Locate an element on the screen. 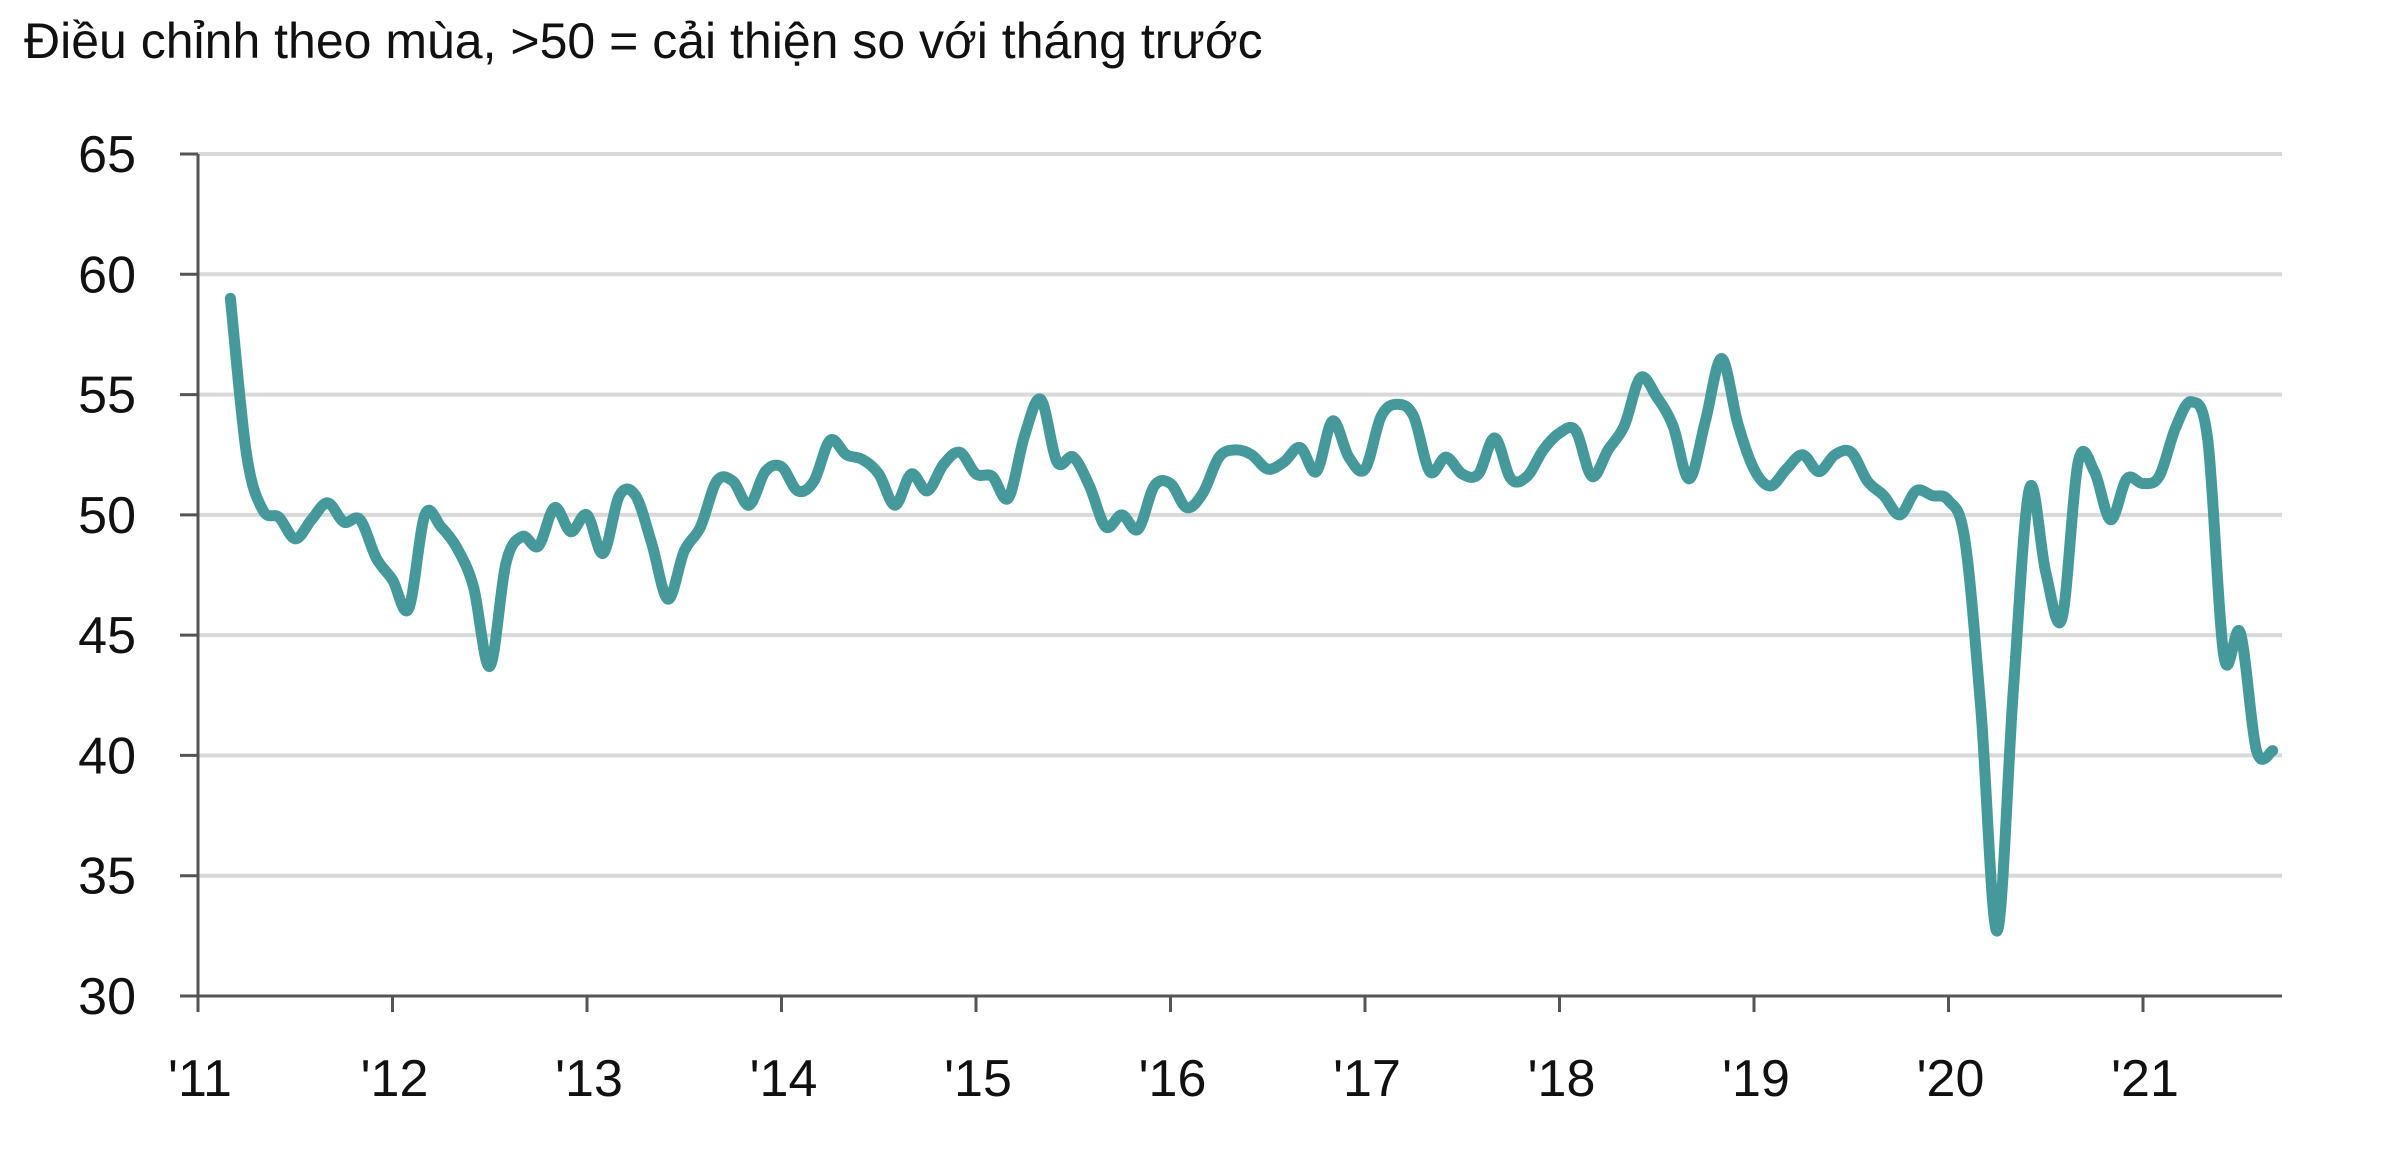 Image resolution: width=2382 pixels, height=1170 pixels. x-tick-label: '13 is located at coordinates (589, 1079).